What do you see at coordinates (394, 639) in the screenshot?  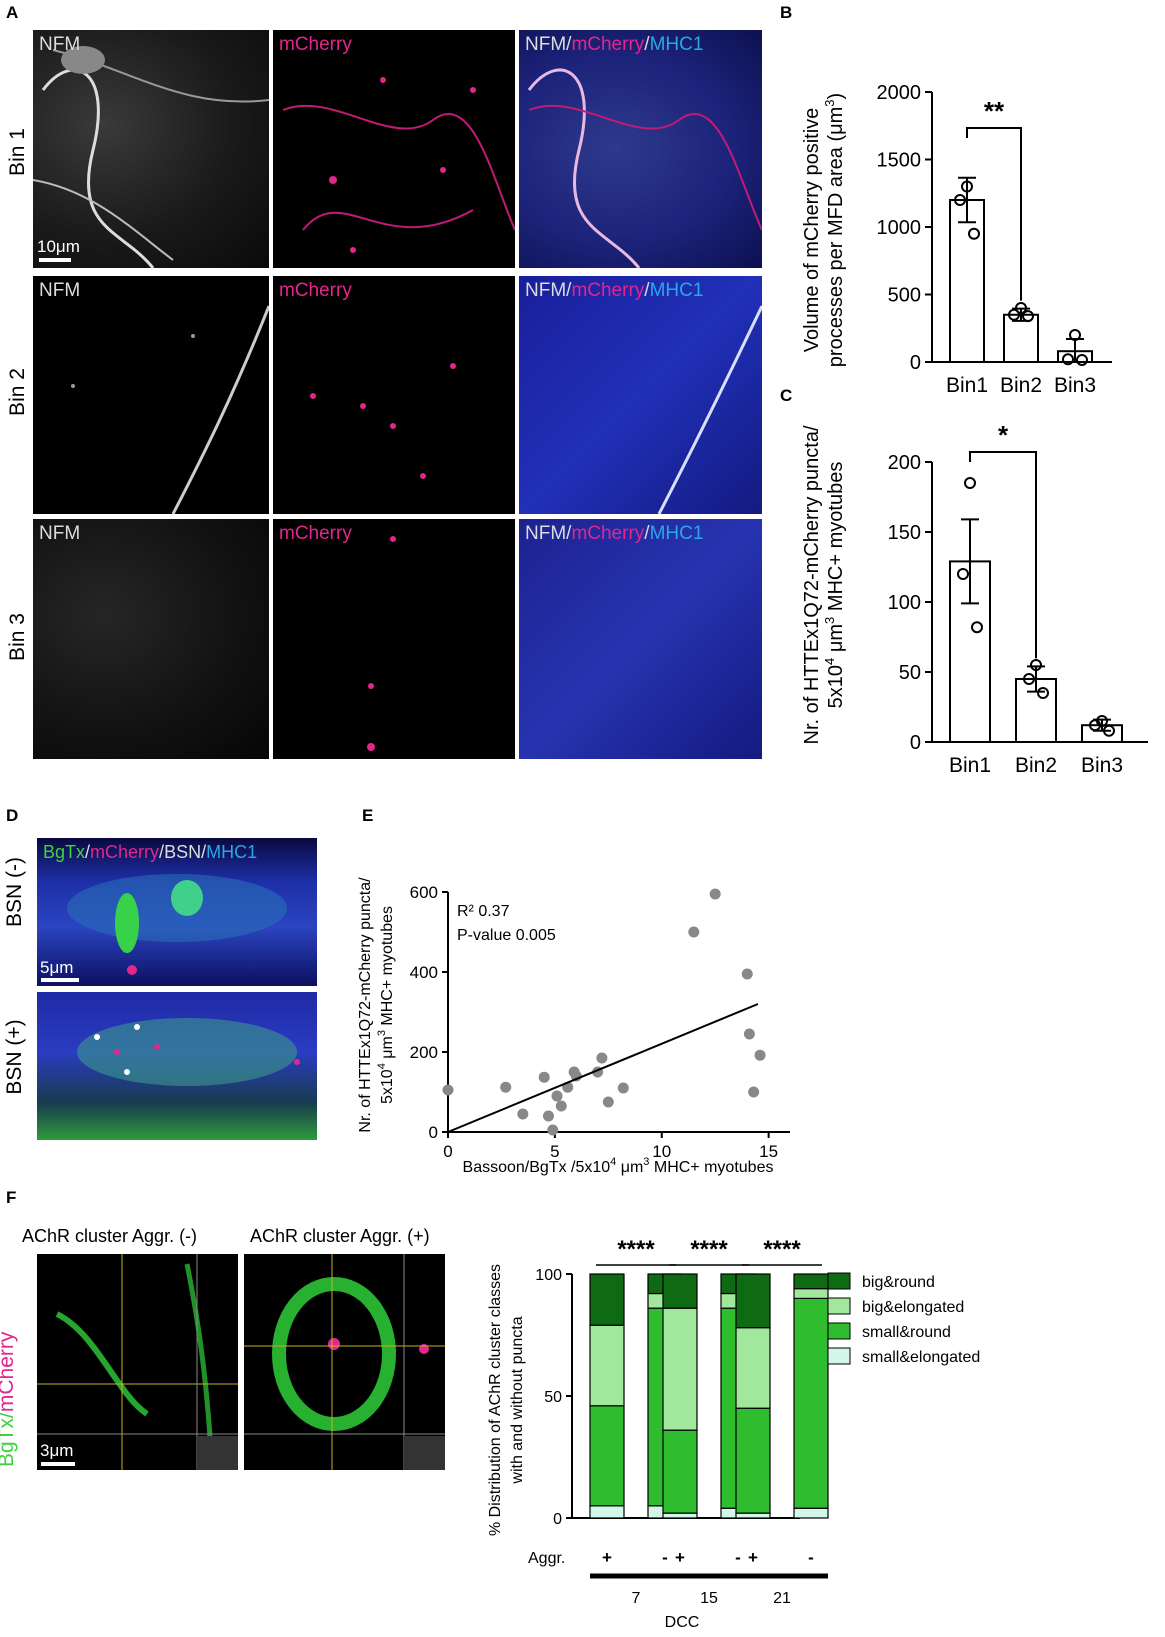 I see `micrograph-bin3-mcherry: mCherry` at bounding box center [394, 639].